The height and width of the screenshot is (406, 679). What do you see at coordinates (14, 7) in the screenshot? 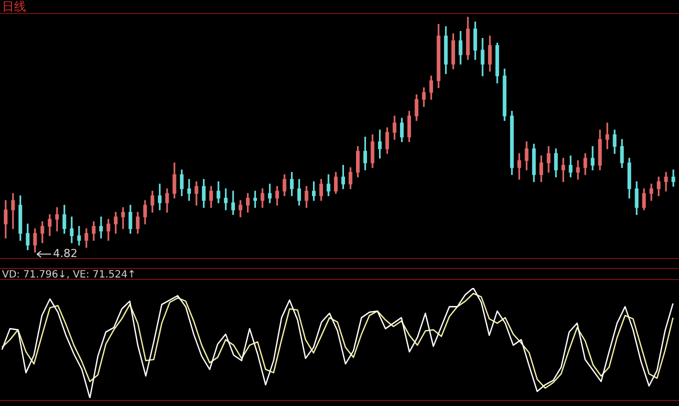
I see `chart-title: 日线` at bounding box center [14, 7].